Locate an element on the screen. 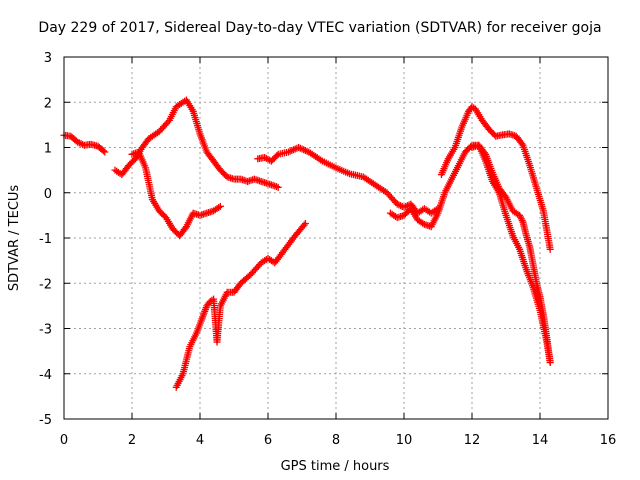 Image resolution: width=640 pixels, height=480 pixels. x-tick-label: 14 is located at coordinates (540, 440).